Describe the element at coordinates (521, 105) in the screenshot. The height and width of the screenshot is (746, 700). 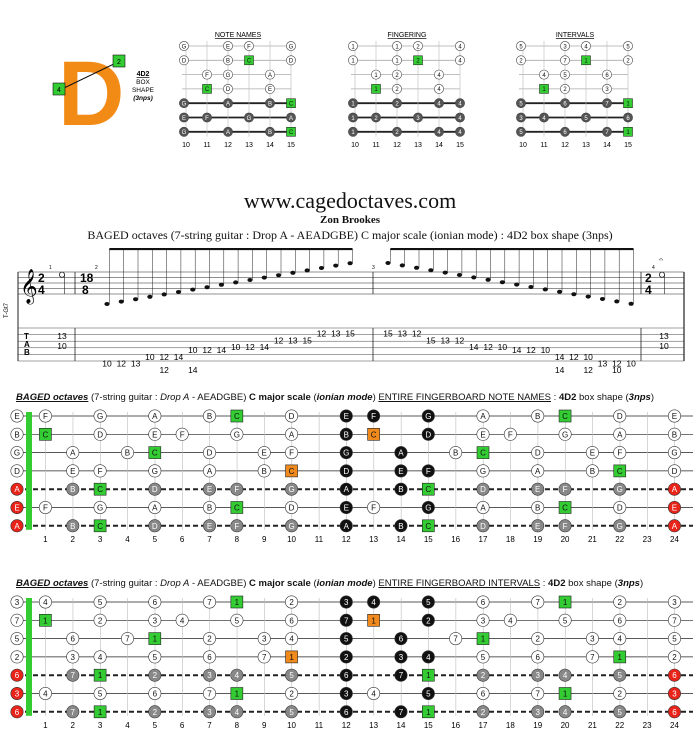
I see `mini-note-label: 5` at that location.